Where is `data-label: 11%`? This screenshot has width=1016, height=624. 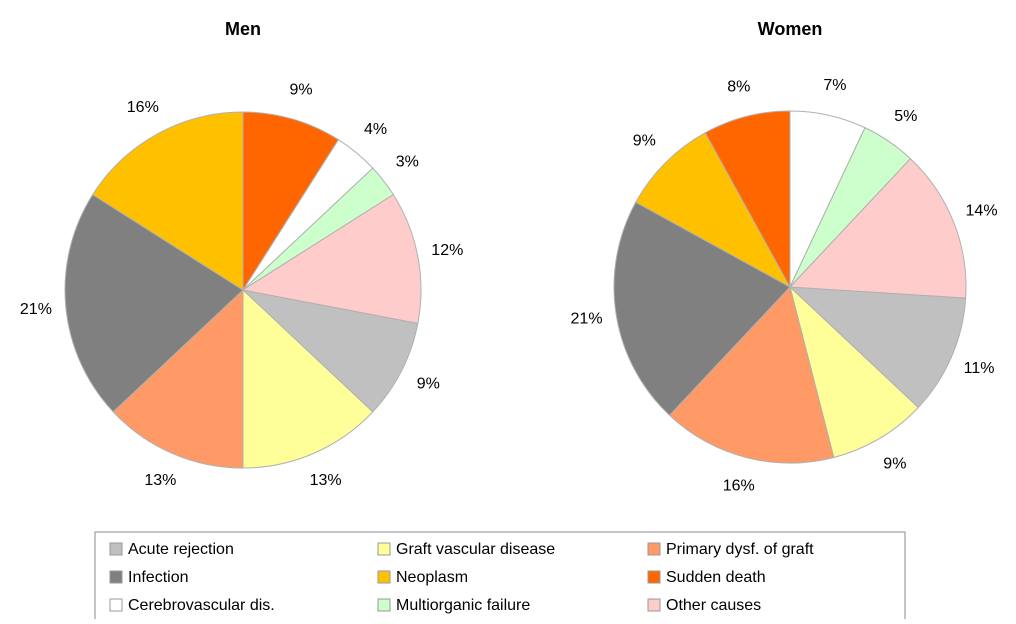
data-label: 11% is located at coordinates (979, 368).